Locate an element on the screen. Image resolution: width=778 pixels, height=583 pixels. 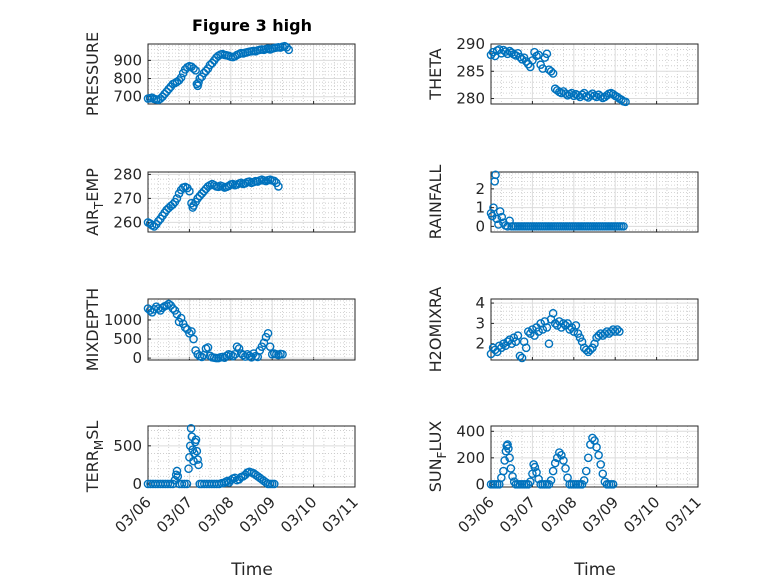
y-tick-label: 1 is located at coordinates (480, 208).